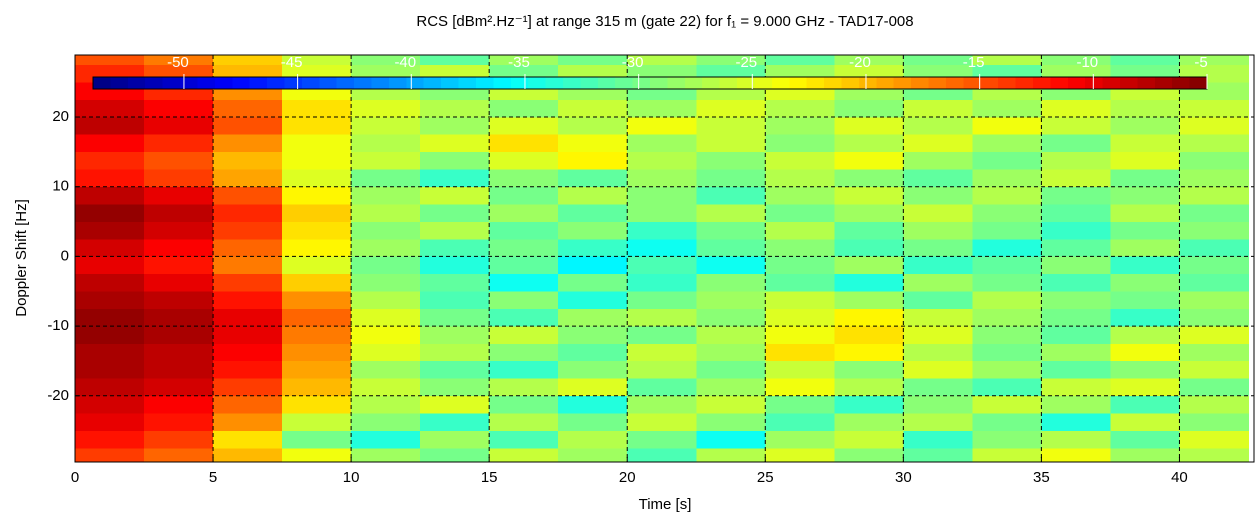 Image resolution: width=1258 pixels, height=524 pixels. Describe the element at coordinates (65, 255) in the screenshot. I see `y-tick-label: 0` at that location.